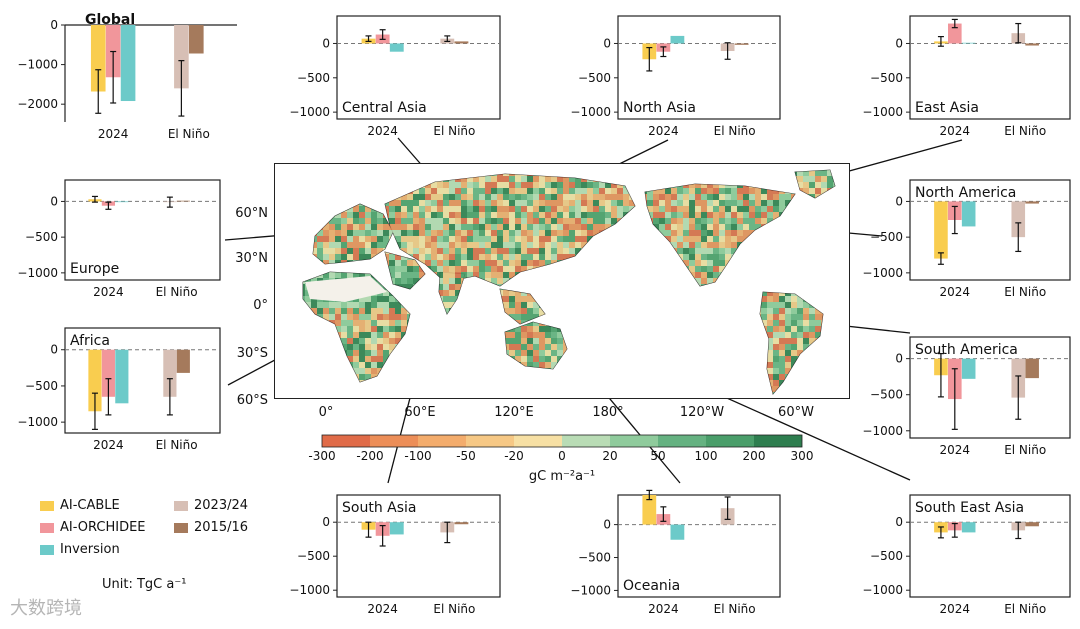 This screenshot has height=629, width=1080. What do you see at coordinates (144, 584) in the screenshot?
I see `unit-label: Unit: TgC a⁻¹` at bounding box center [144, 584].